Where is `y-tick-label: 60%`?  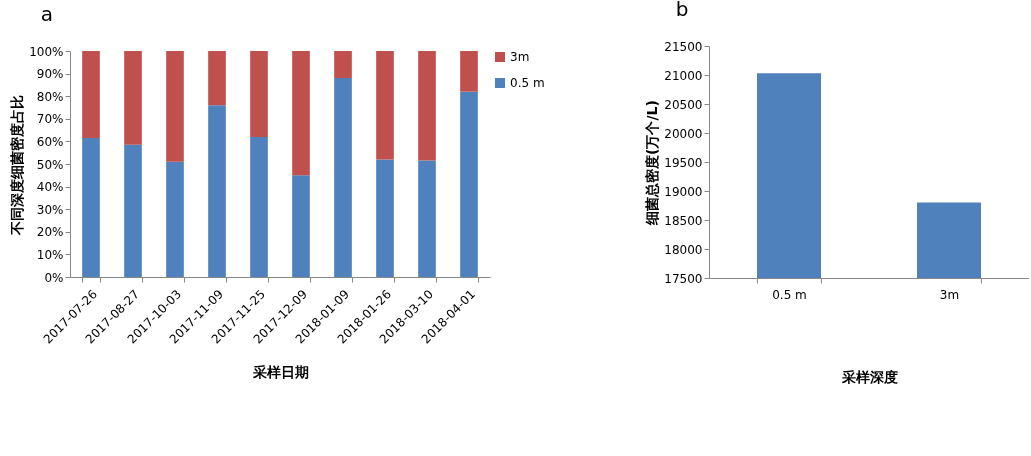
y-tick-label: 60% is located at coordinates (50, 141).